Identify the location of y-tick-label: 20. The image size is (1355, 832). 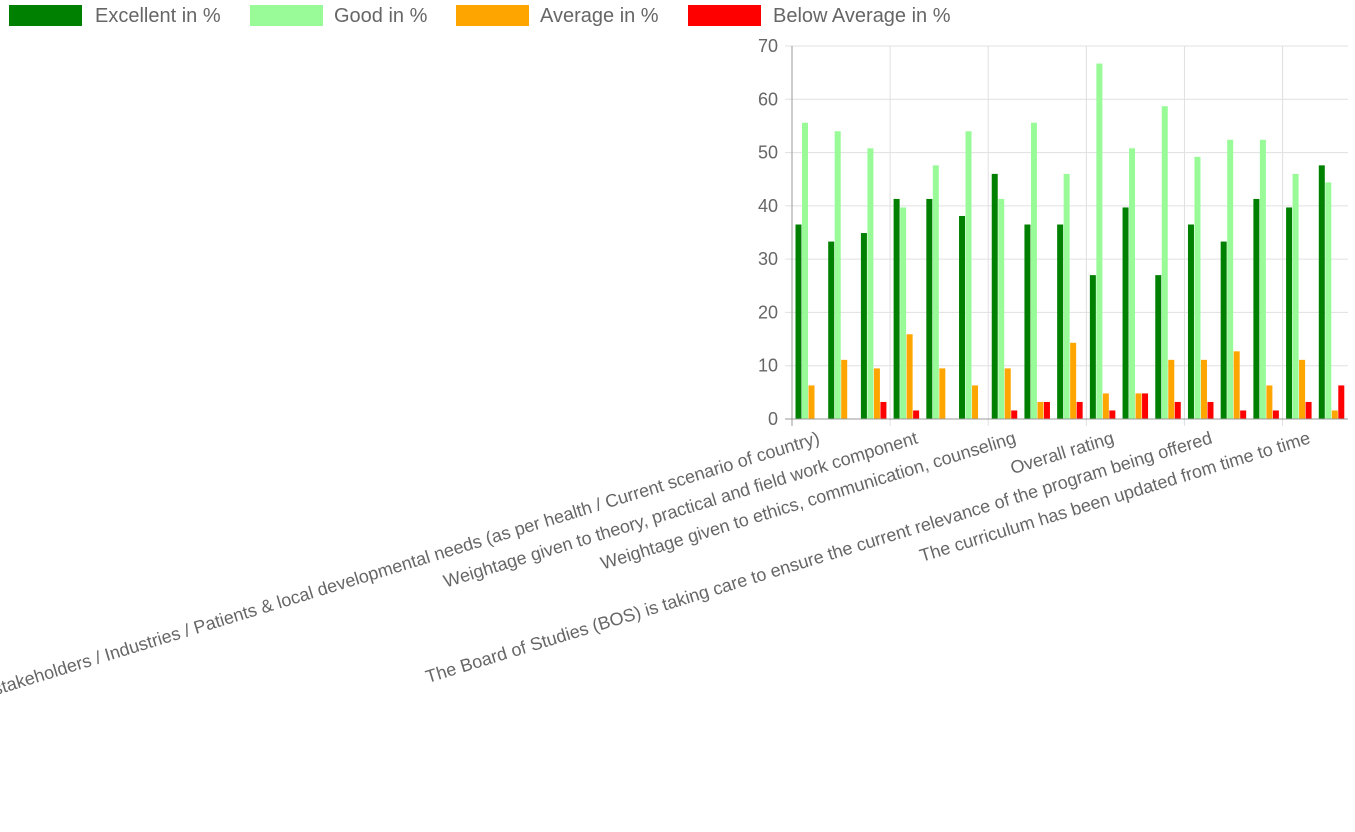
(768, 312).